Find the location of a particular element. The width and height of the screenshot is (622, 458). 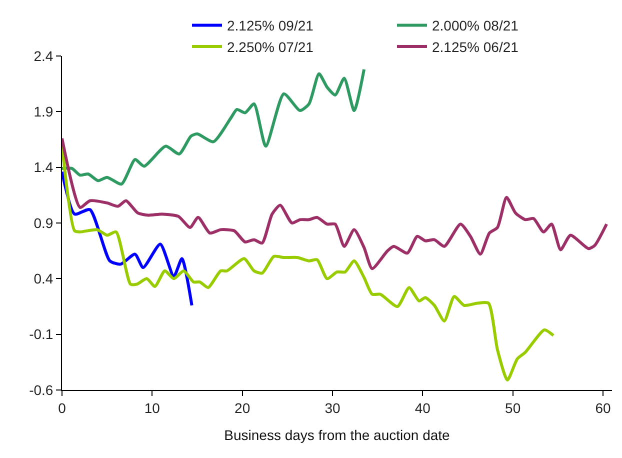

x-axis-title: Business days from the auction date is located at coordinates (337, 435).